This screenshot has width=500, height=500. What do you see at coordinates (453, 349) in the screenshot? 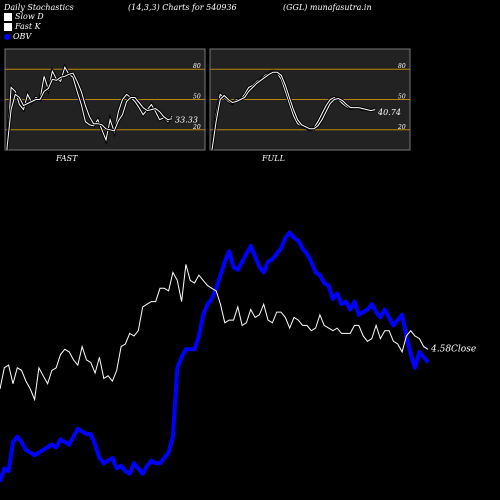
I see `close-value-label: 4.58Close` at bounding box center [453, 349].